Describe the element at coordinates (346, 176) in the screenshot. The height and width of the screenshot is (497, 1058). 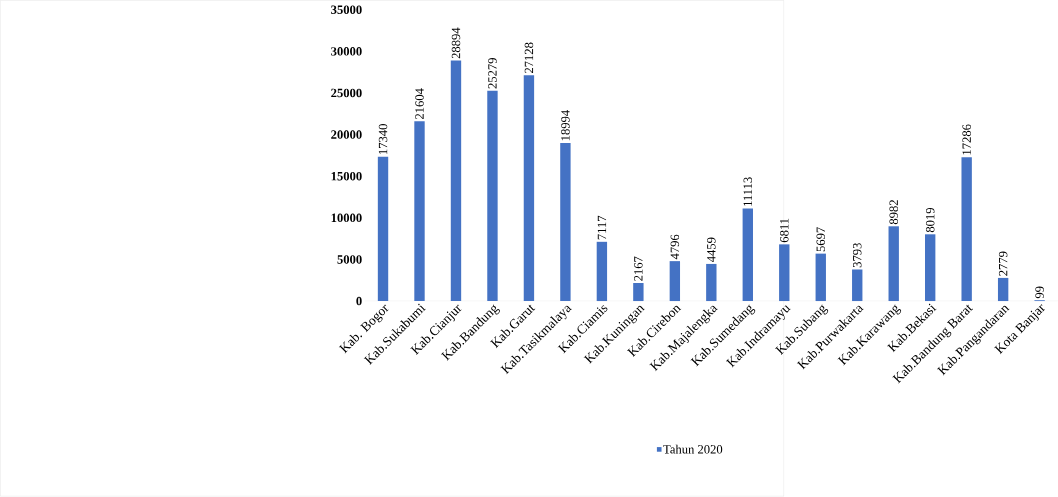
I see `y-tick-label: 15000` at that location.